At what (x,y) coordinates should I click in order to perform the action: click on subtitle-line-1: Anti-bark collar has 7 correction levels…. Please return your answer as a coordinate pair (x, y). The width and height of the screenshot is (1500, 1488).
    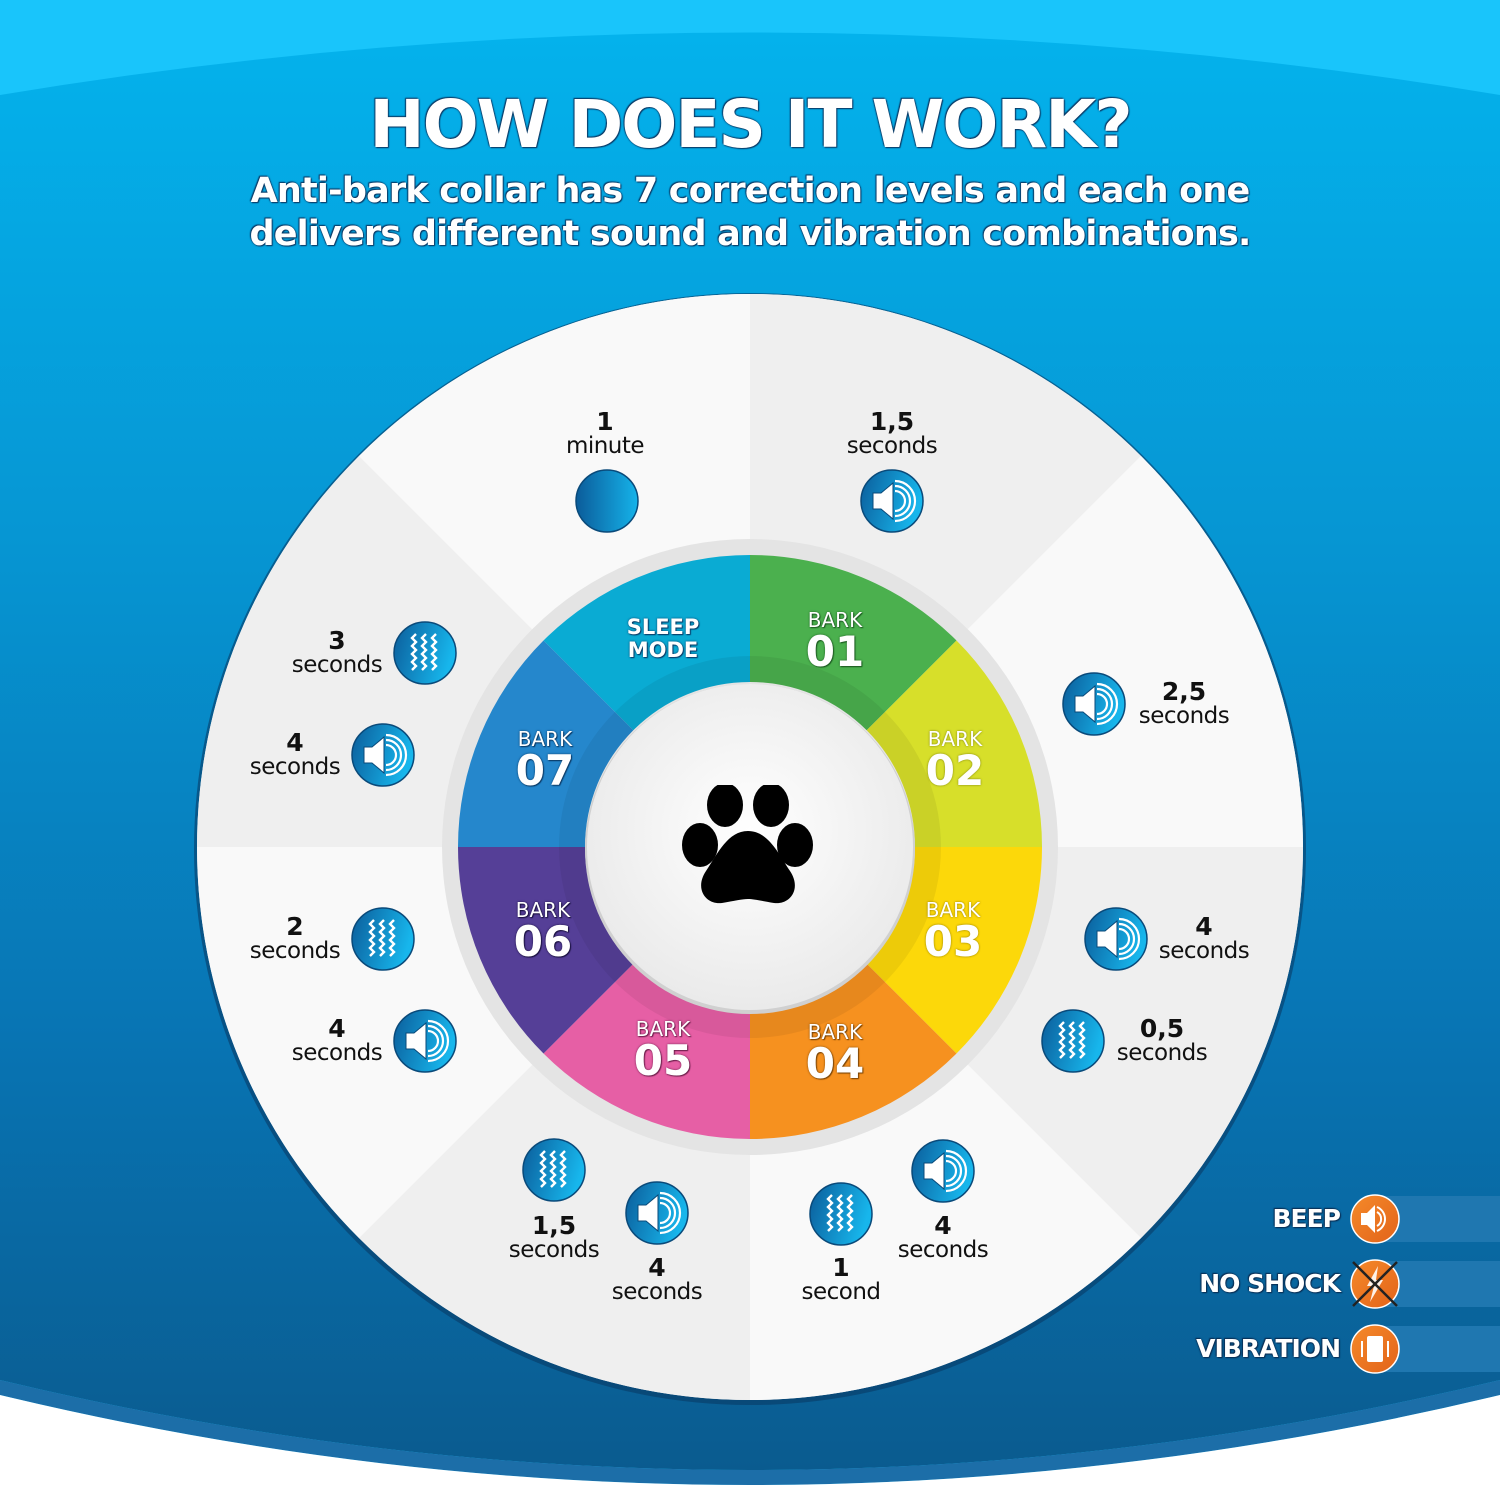
    Looking at the image, I should click on (750, 191).